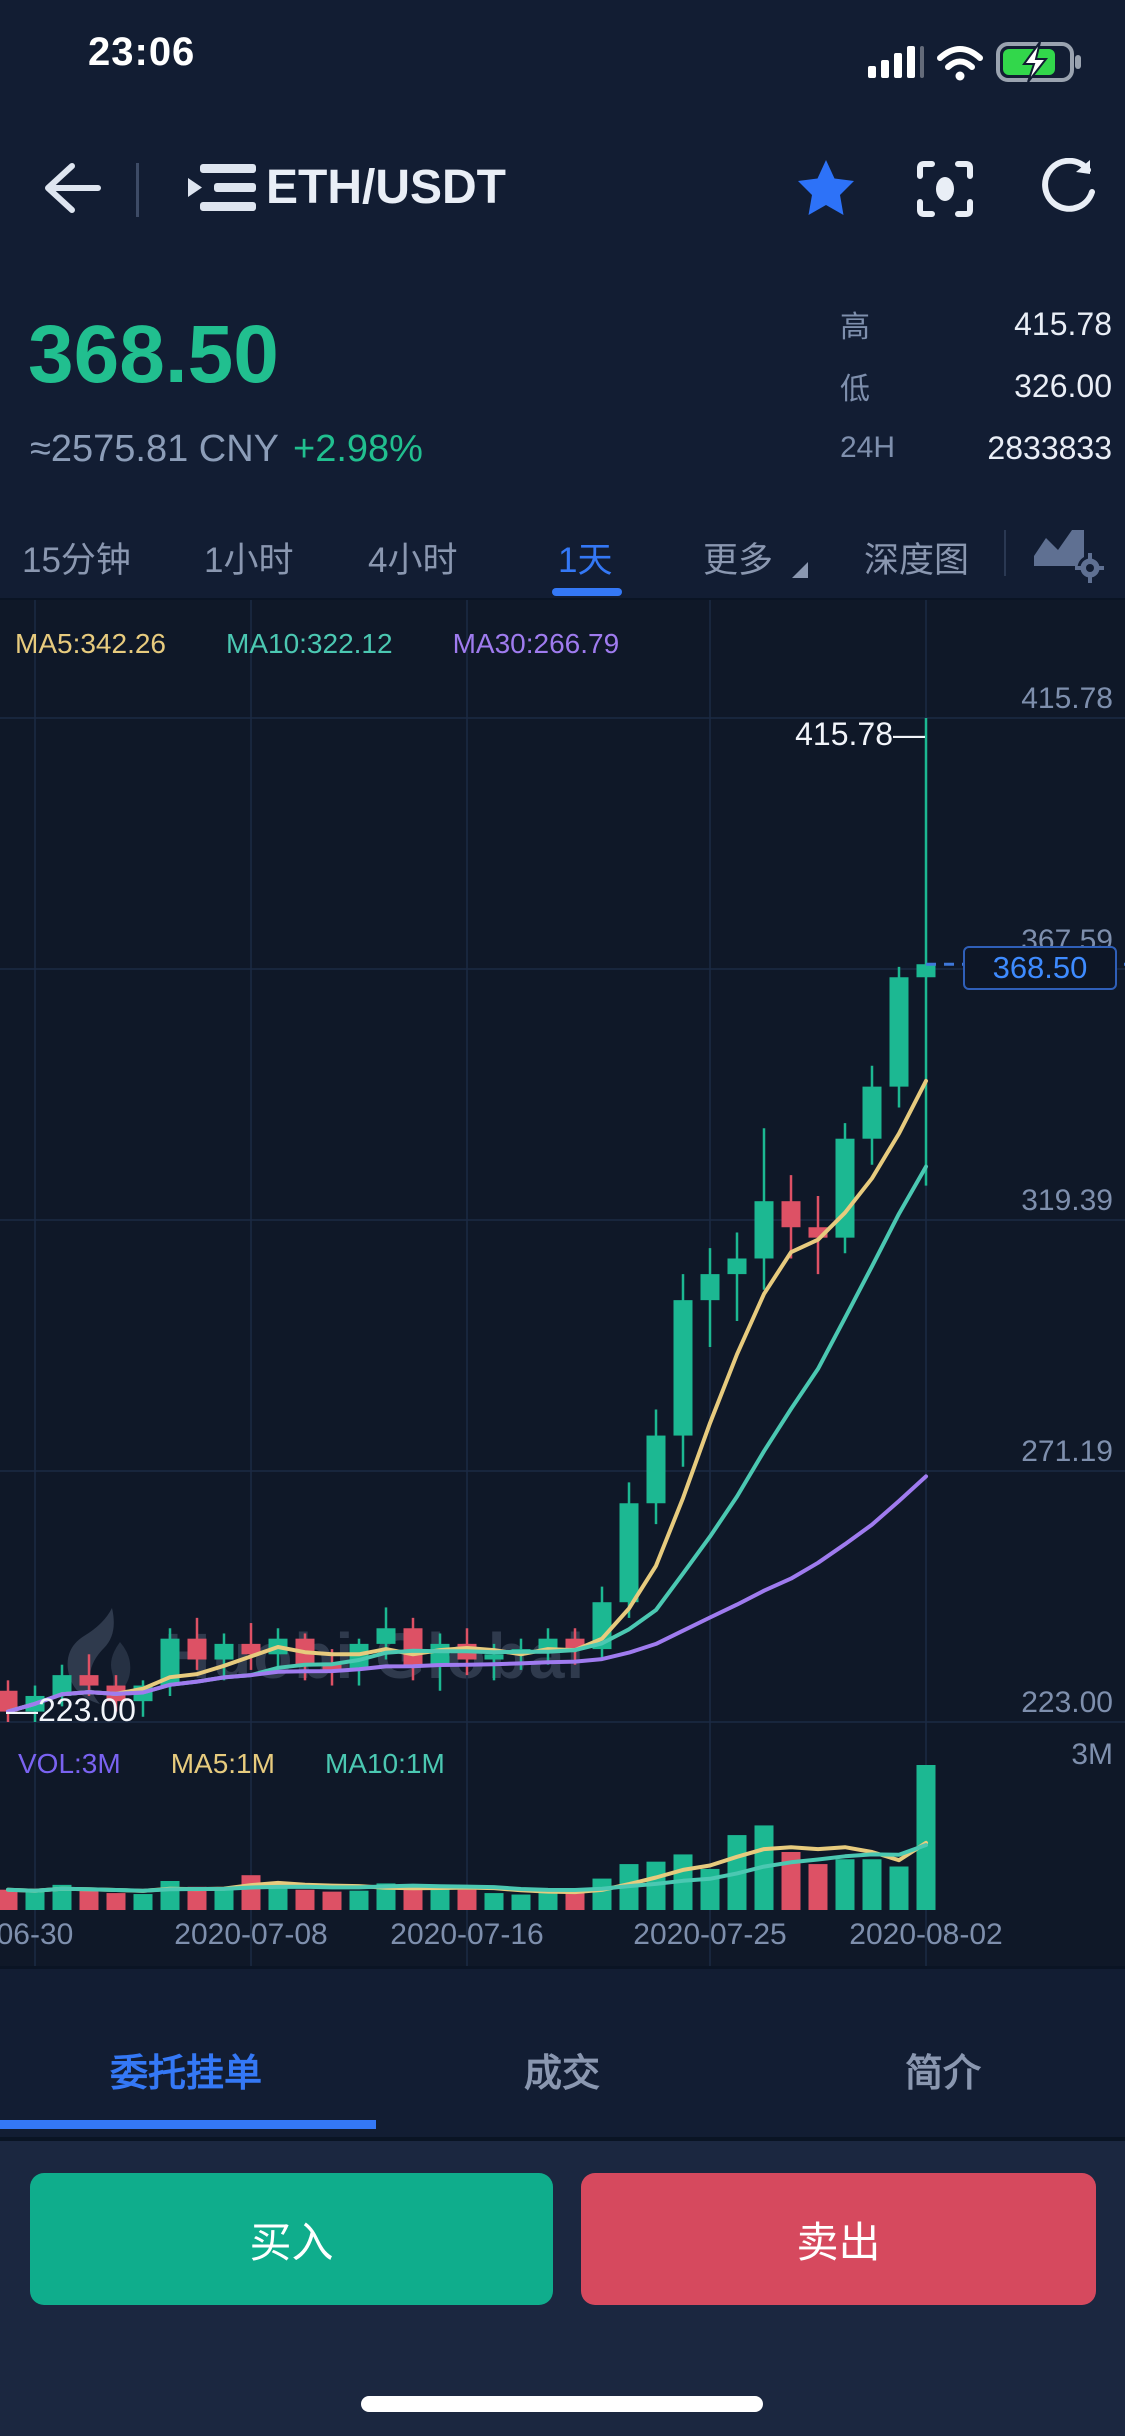 Image resolution: width=1125 pixels, height=2436 pixels. I want to click on tab-15min: 15分钟, so click(76, 560).